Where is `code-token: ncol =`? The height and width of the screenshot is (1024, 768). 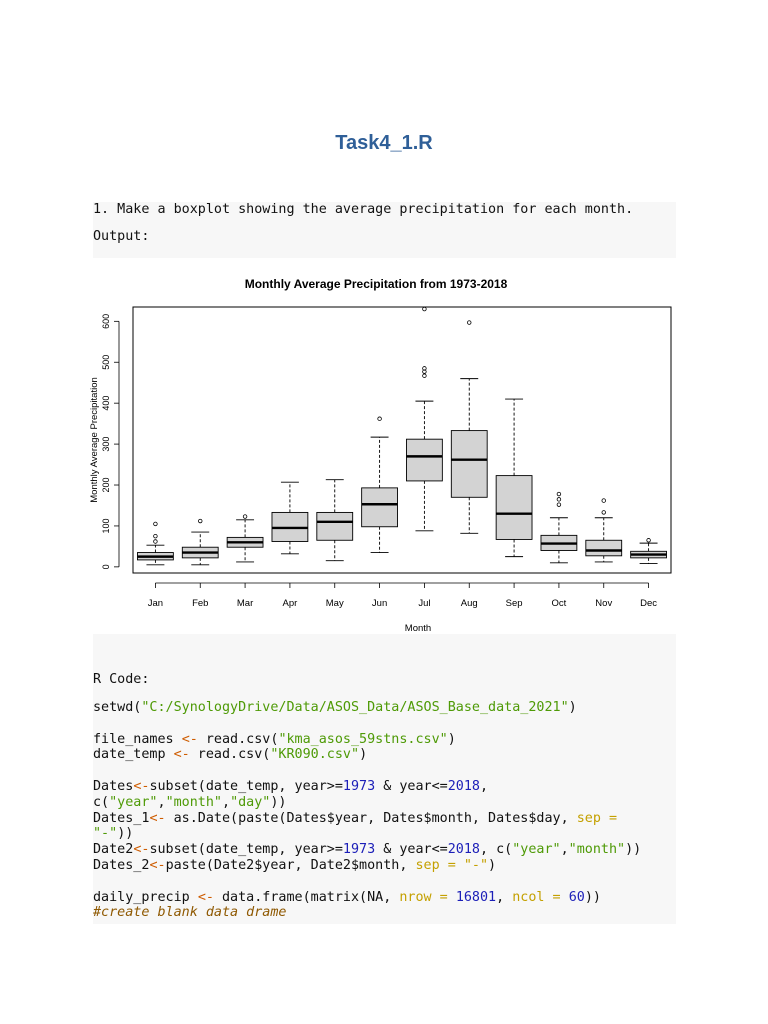 code-token: ncol = is located at coordinates (536, 897).